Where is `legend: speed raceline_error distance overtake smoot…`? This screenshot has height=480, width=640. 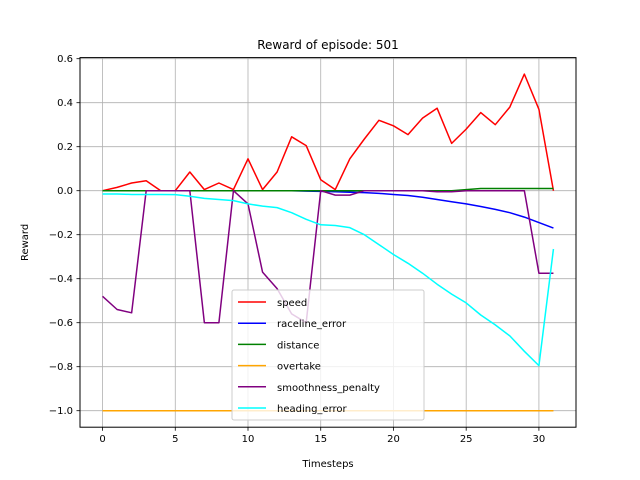 legend: speed raceline_error distance overtake smoot… is located at coordinates (328, 355).